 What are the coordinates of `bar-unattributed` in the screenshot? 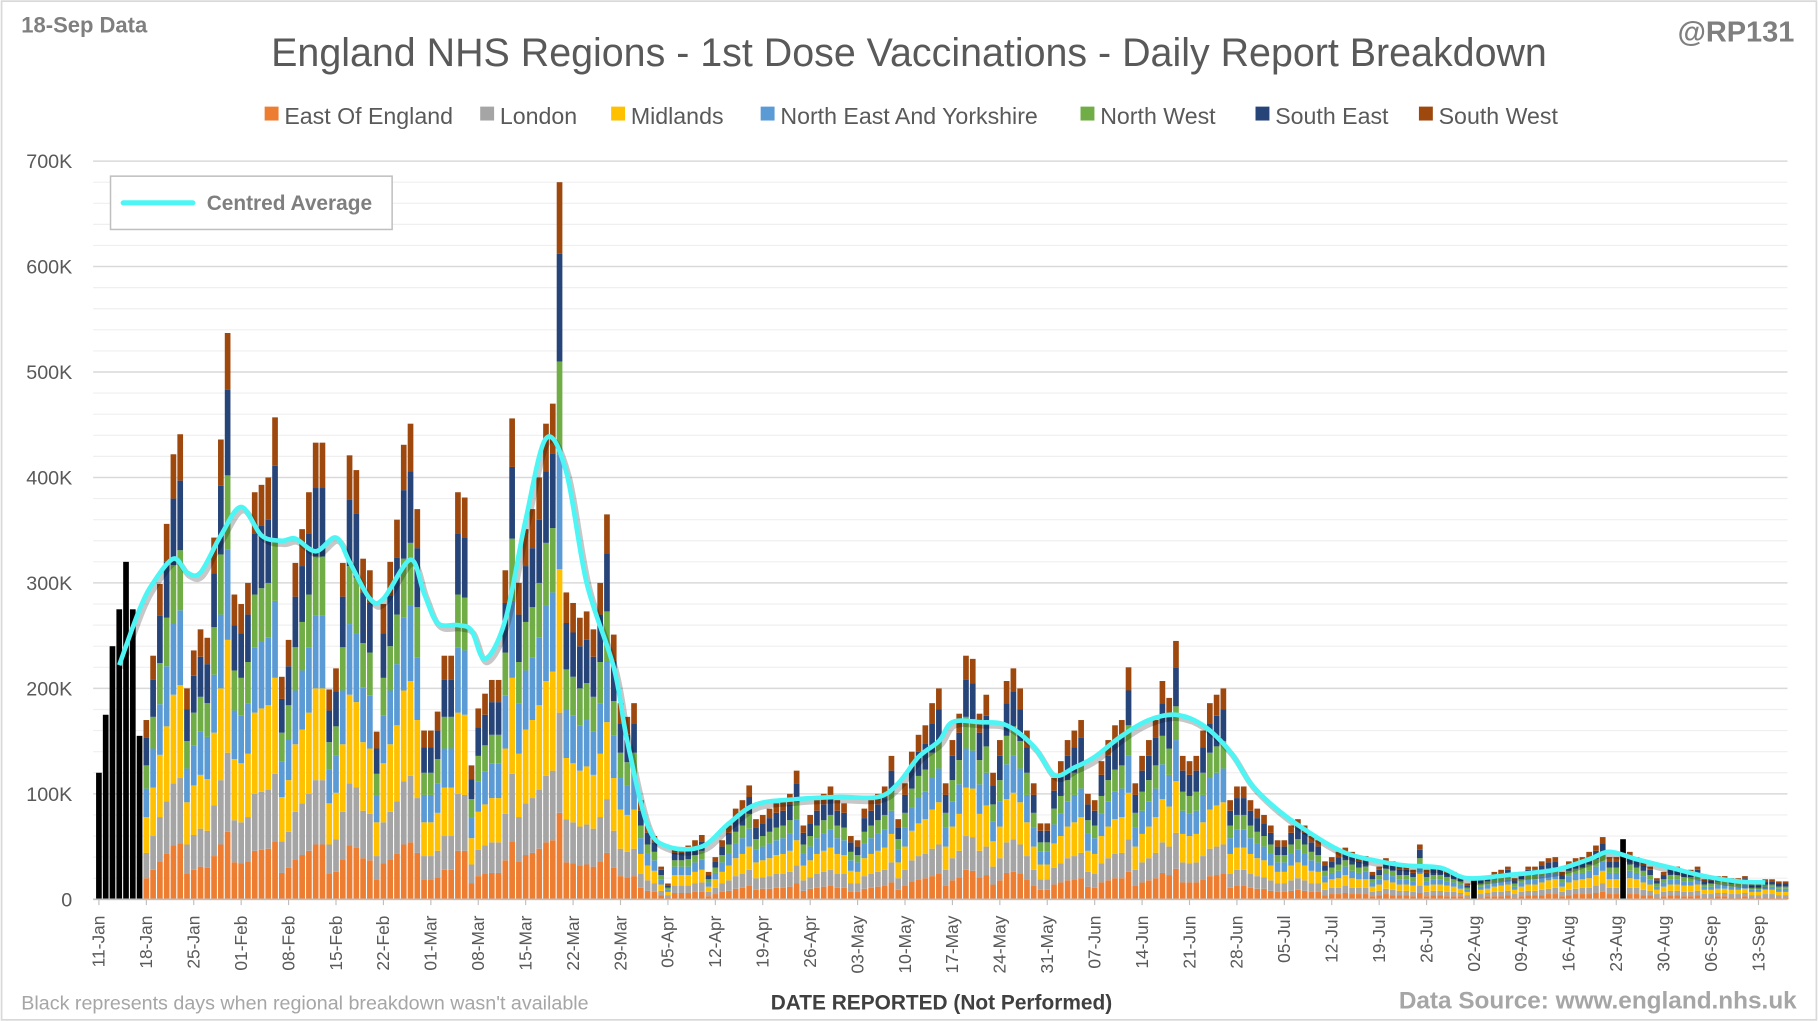 It's located at (105, 807).